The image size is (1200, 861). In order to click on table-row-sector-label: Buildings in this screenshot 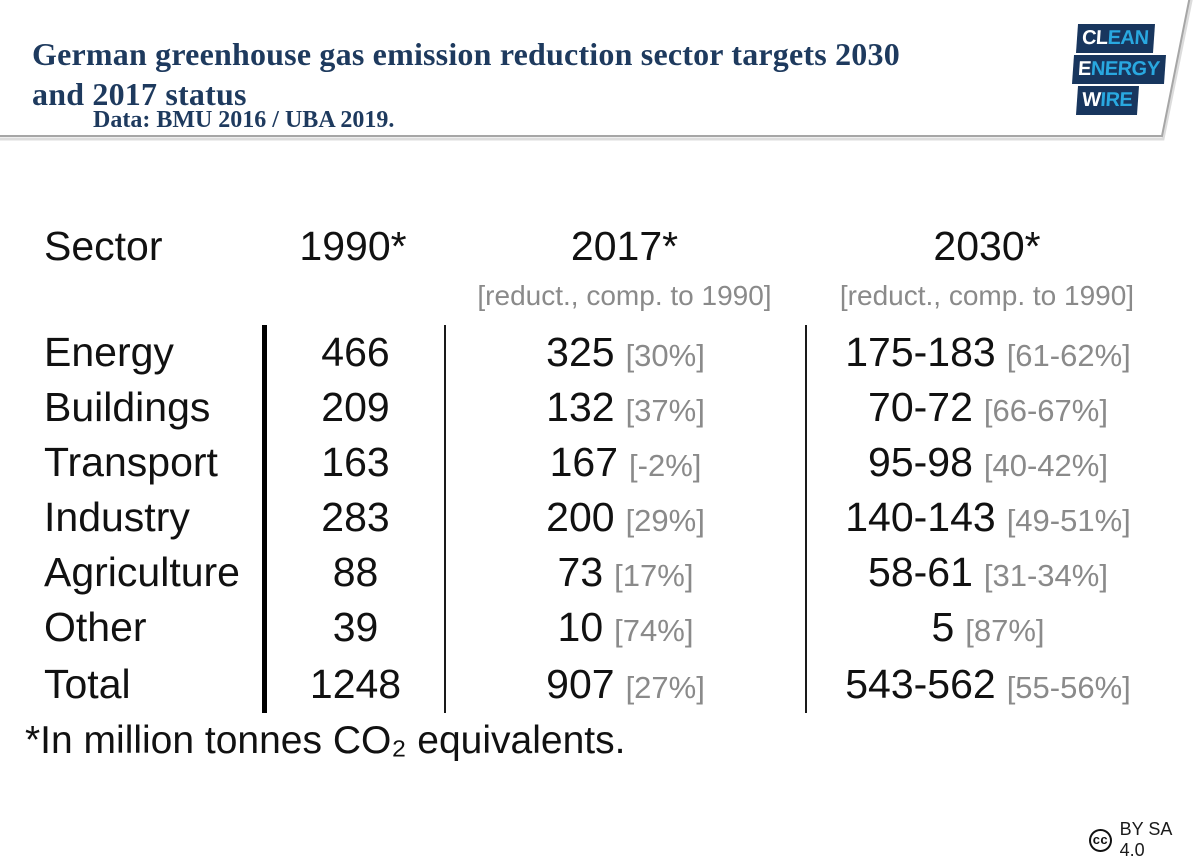, I will do `click(127, 407)`.